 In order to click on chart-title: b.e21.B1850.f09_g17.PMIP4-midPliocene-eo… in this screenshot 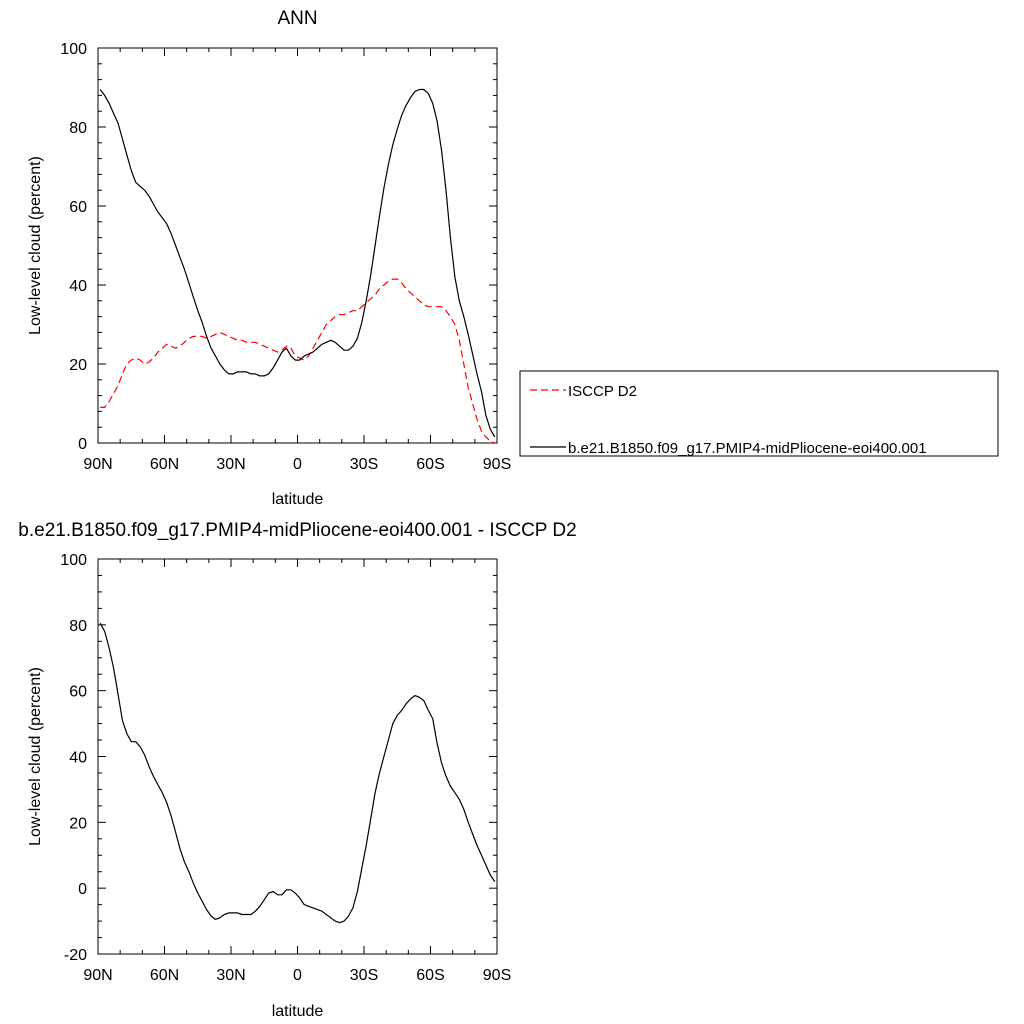, I will do `click(297, 530)`.